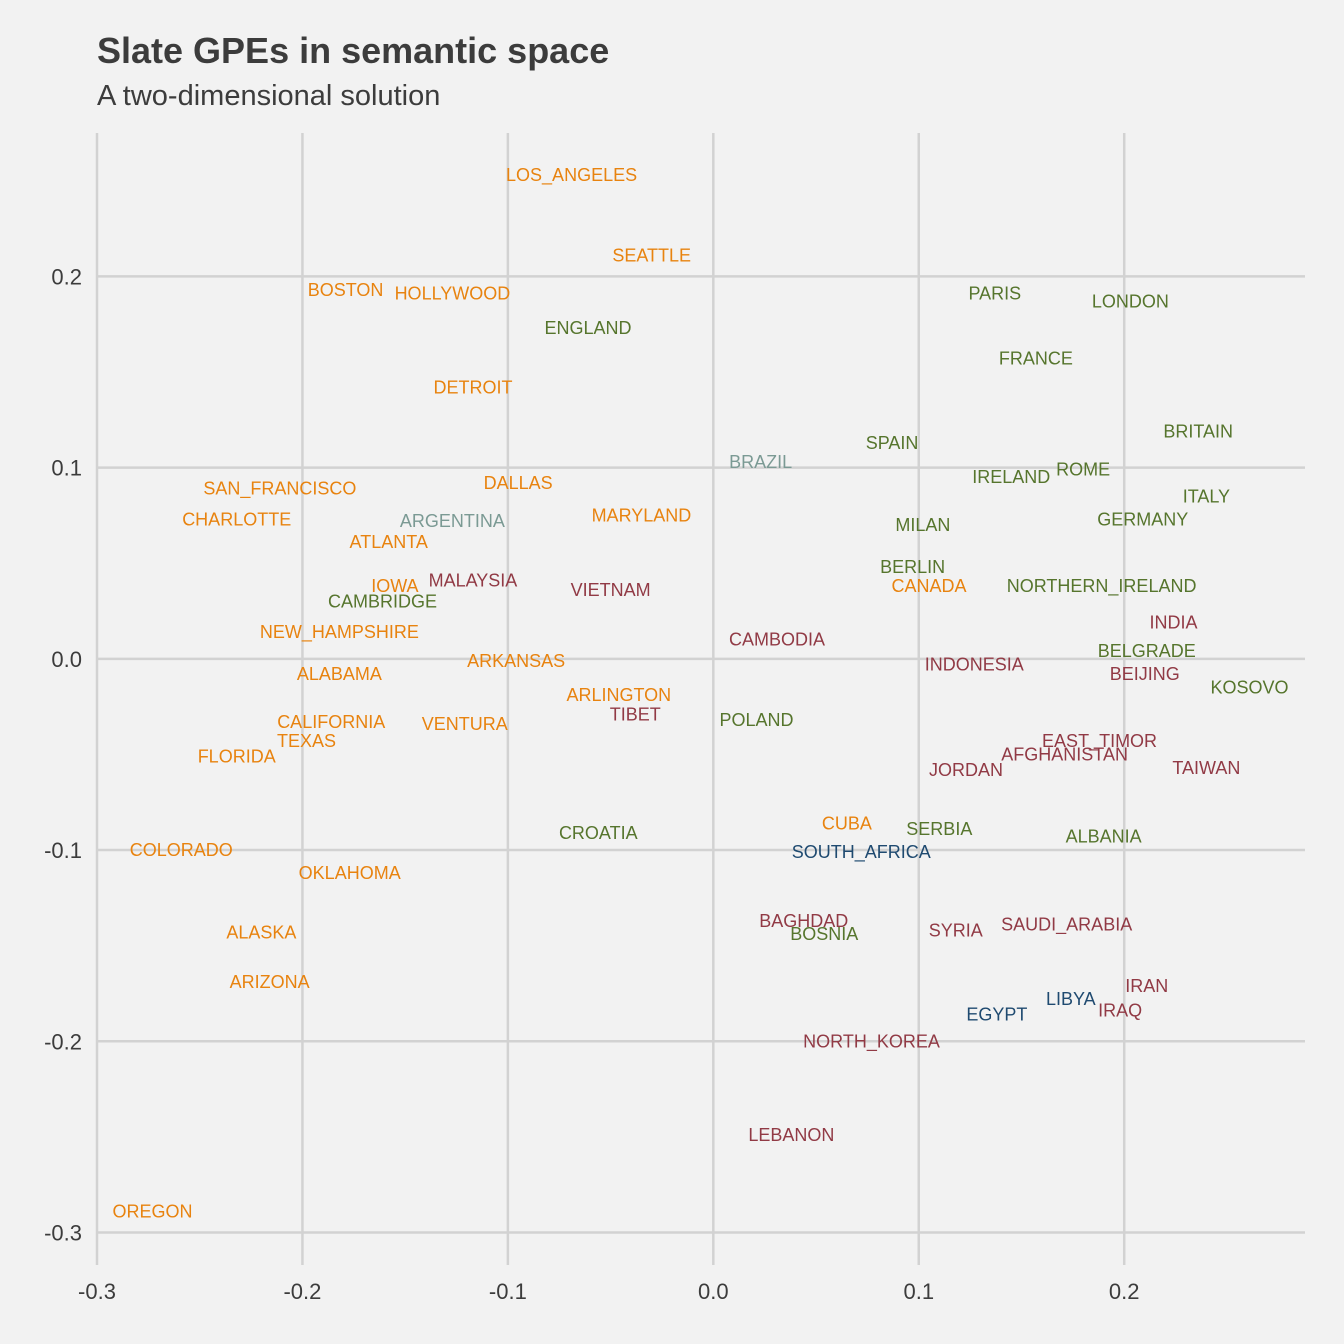 The height and width of the screenshot is (1344, 1344). What do you see at coordinates (1064, 754) in the screenshot?
I see `point-label-afghanistan: AFGHANISTAN` at bounding box center [1064, 754].